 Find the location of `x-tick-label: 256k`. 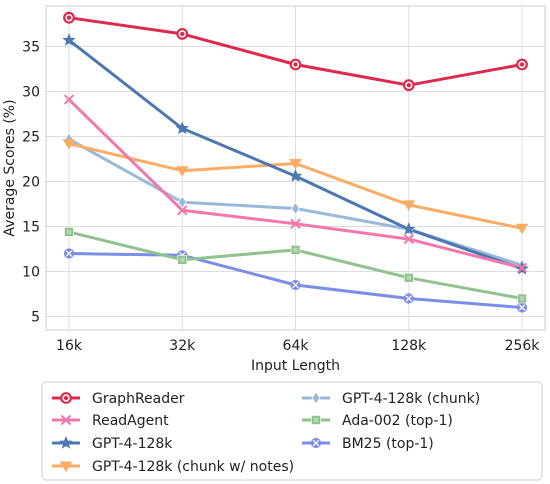

x-tick-label: 256k is located at coordinates (523, 346).